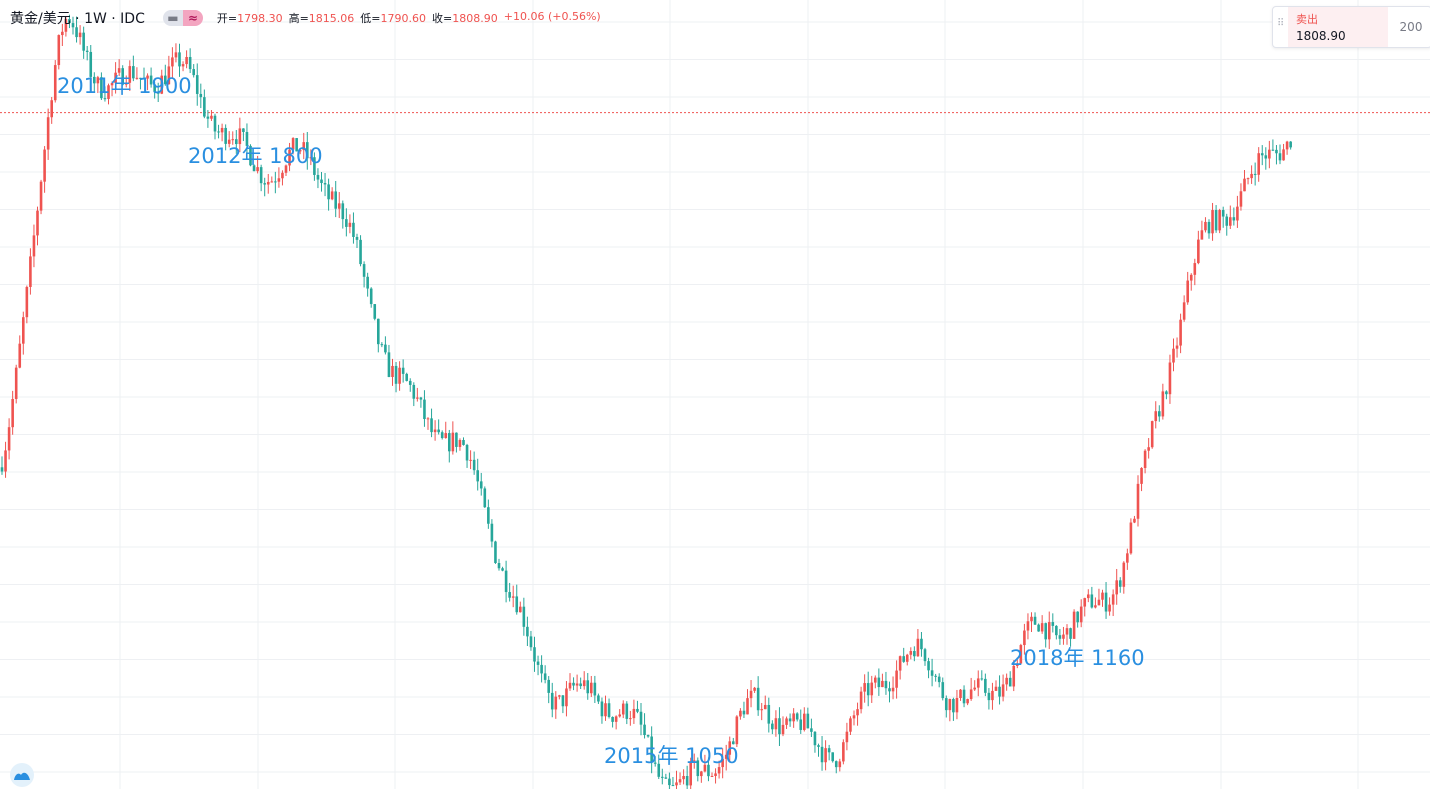 The width and height of the screenshot is (1430, 791). Describe the element at coordinates (22, 775) in the screenshot. I see `tradingview-logo-icon` at that location.